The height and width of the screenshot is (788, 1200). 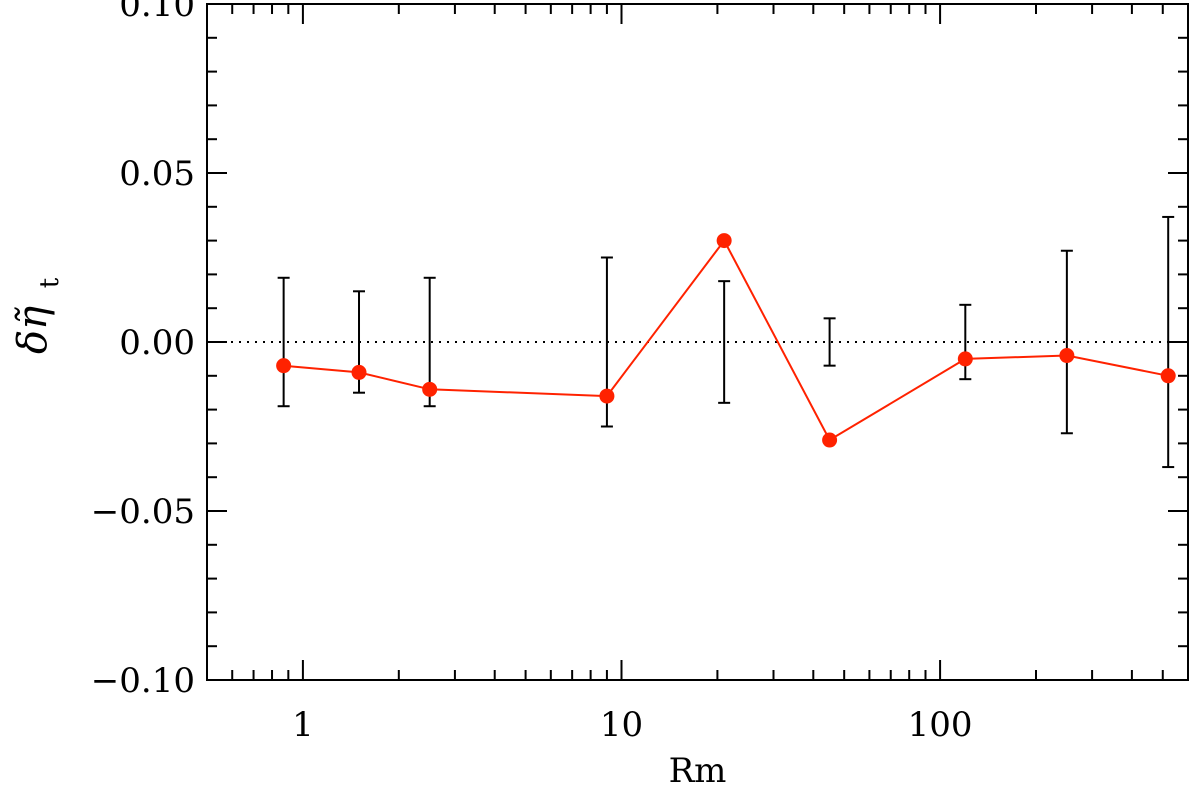 What do you see at coordinates (143, 681) in the screenshot?
I see `y-tick-label: −0.10` at bounding box center [143, 681].